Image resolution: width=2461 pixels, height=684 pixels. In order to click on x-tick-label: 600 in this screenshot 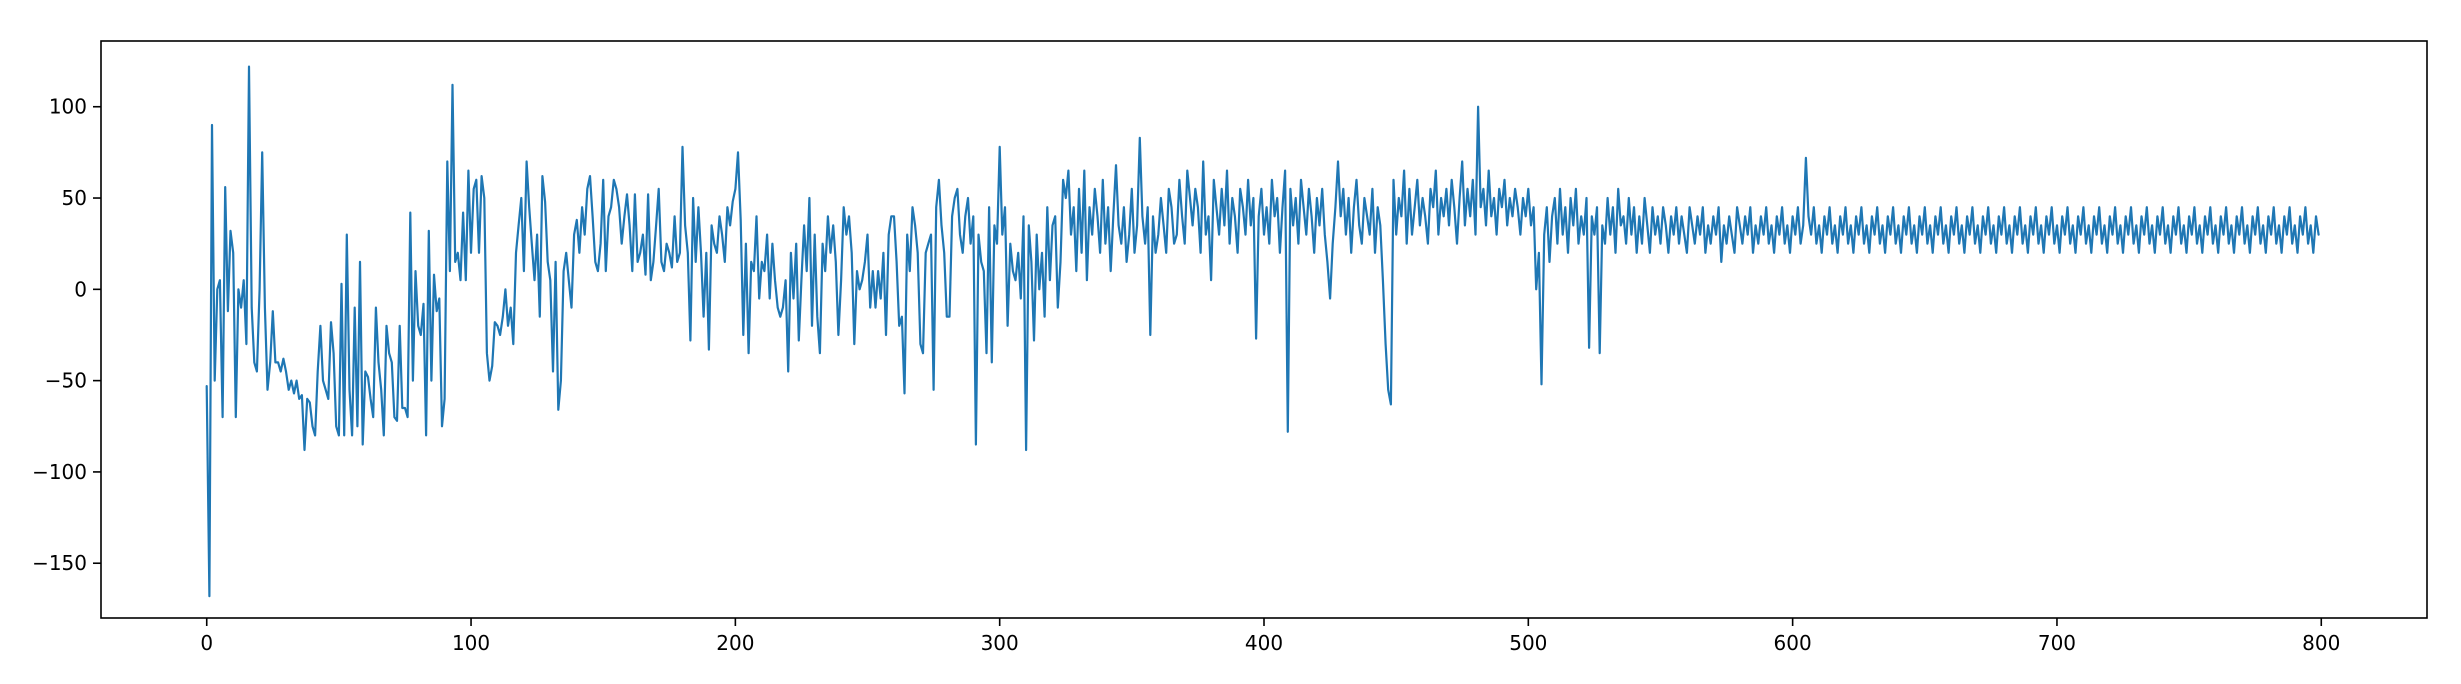, I will do `click(1793, 643)`.